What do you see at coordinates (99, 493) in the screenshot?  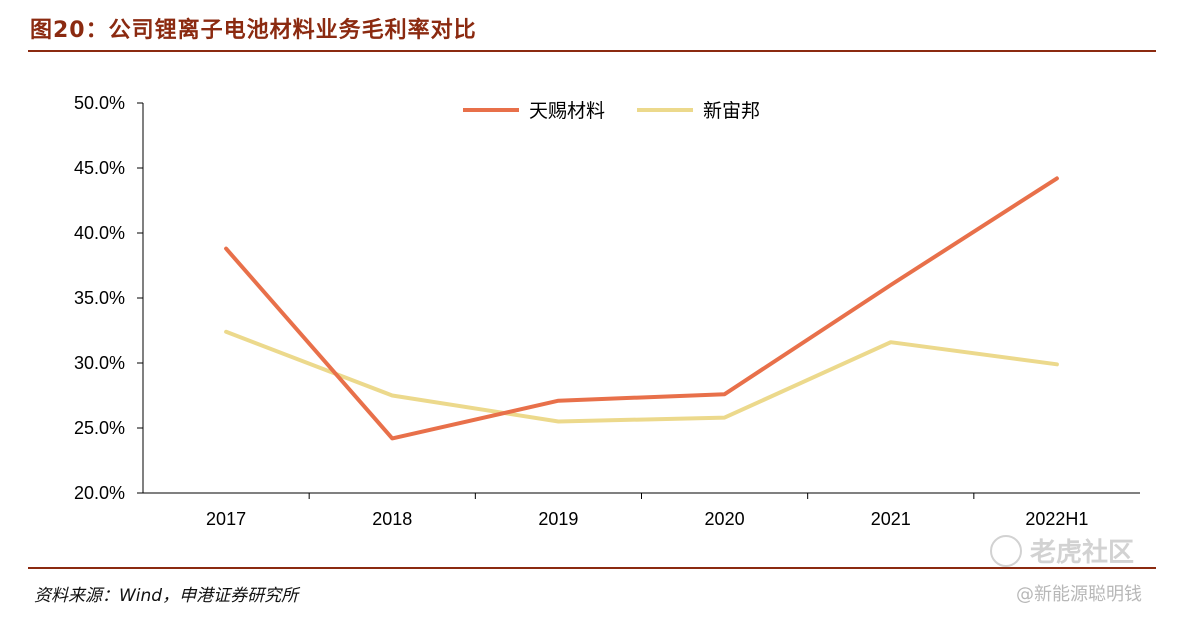 I see `y-tick-label: 20.0%` at bounding box center [99, 493].